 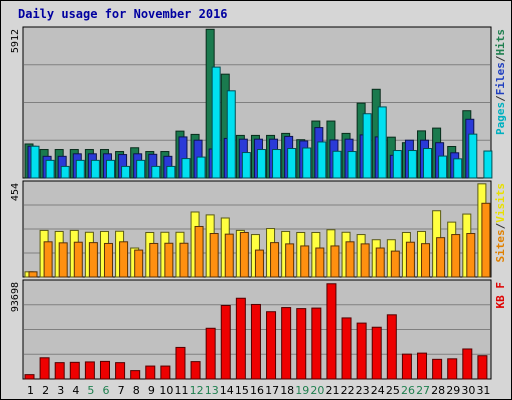 I want to click on x-tick-label-18: 18, so click(x=287, y=390).